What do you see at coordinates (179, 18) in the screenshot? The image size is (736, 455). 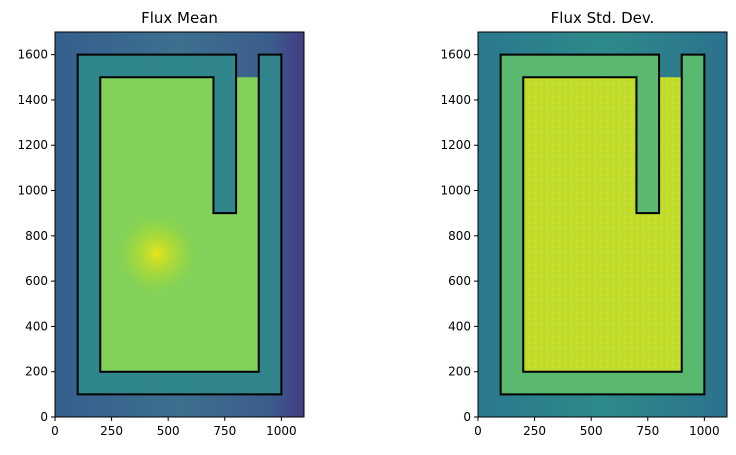 I see `chart-title: Flux Mean` at bounding box center [179, 18].